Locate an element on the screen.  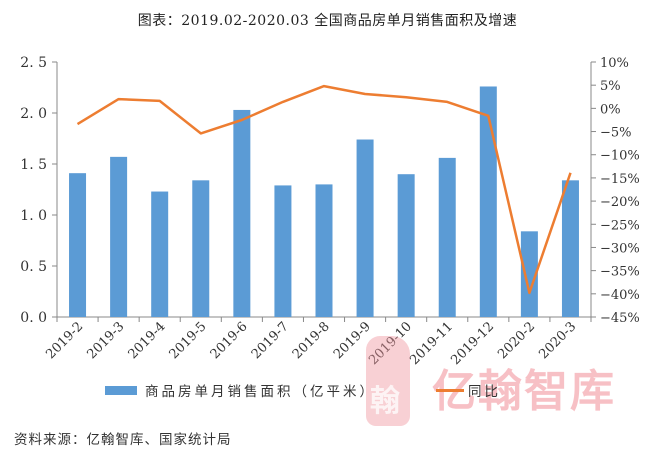
x-tick-label: 2019-2 is located at coordinates (64, 340).